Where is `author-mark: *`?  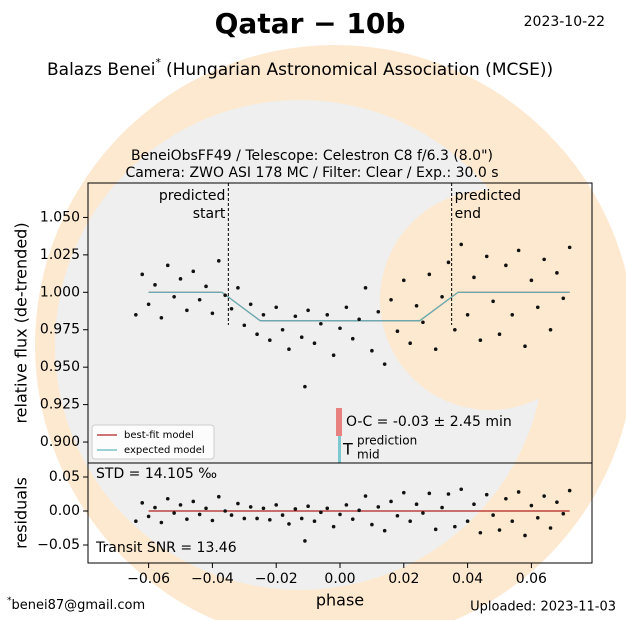
author-mark: * is located at coordinates (158, 62).